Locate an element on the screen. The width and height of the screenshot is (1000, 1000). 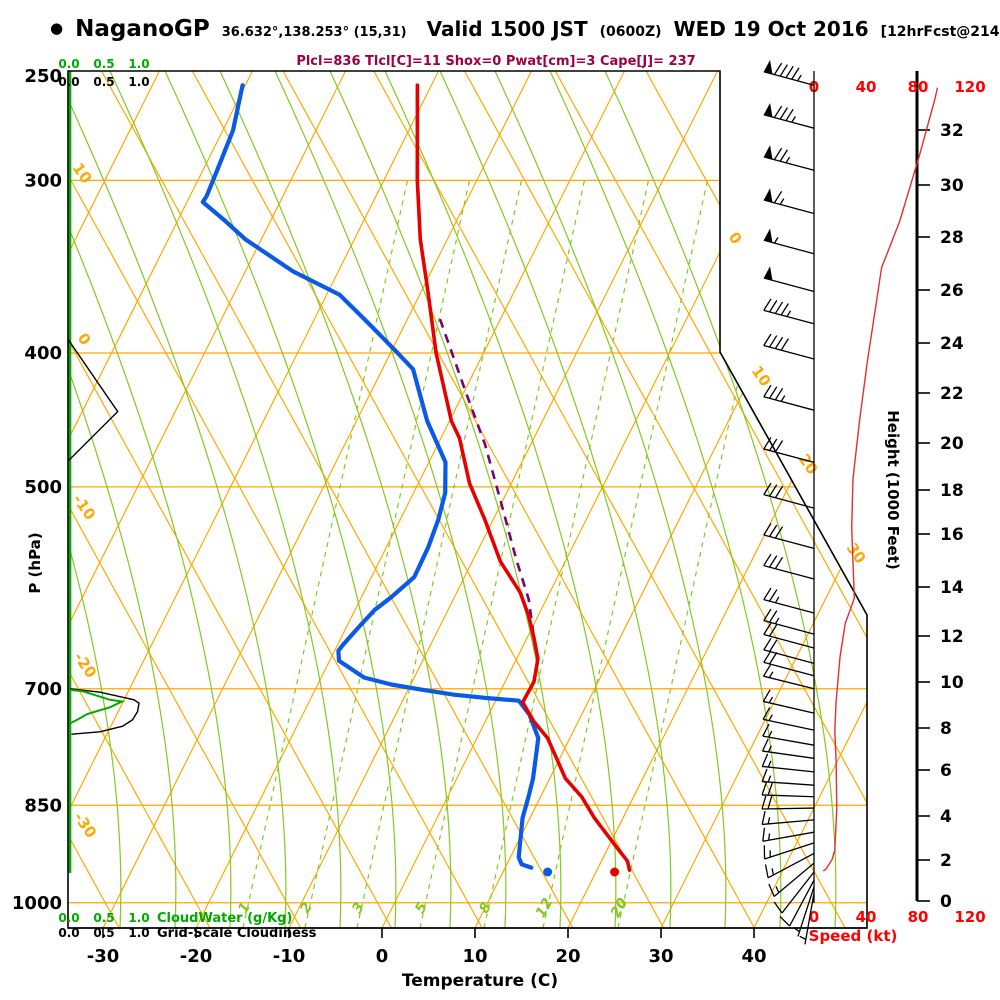
valid-zulu: (0600Z) is located at coordinates (630, 32).